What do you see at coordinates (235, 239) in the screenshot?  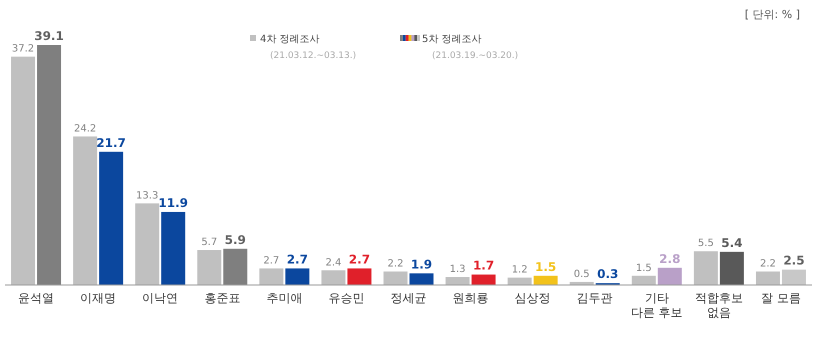 I see `data-label: 5.9` at bounding box center [235, 239].